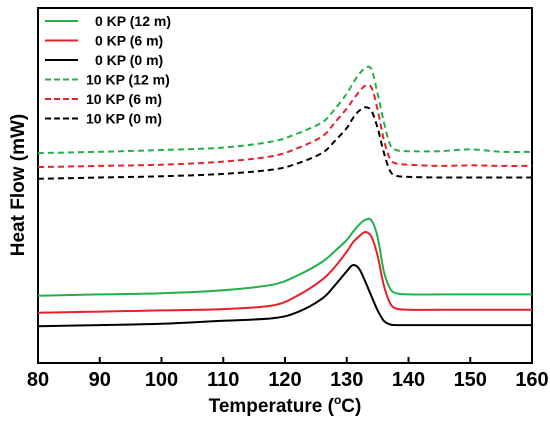  Describe the element at coordinates (346, 380) in the screenshot. I see `x-tick-label: 130` at that location.